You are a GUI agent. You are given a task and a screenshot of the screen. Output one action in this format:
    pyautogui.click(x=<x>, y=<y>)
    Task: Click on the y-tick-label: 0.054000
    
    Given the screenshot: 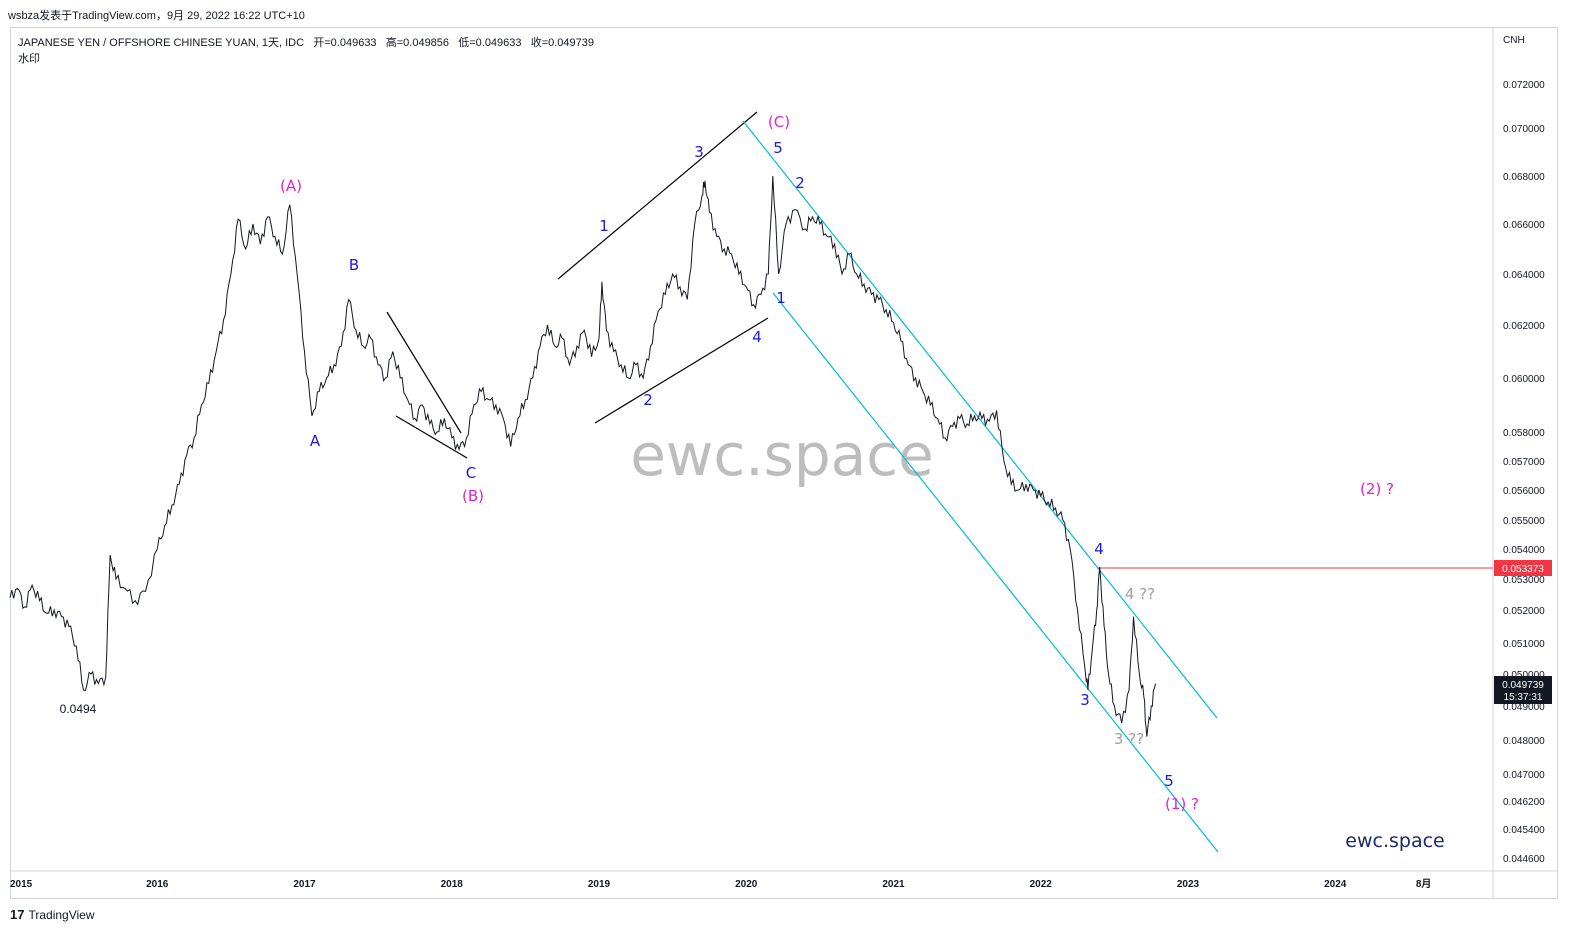 What is the action you would take?
    pyautogui.click(x=1524, y=550)
    